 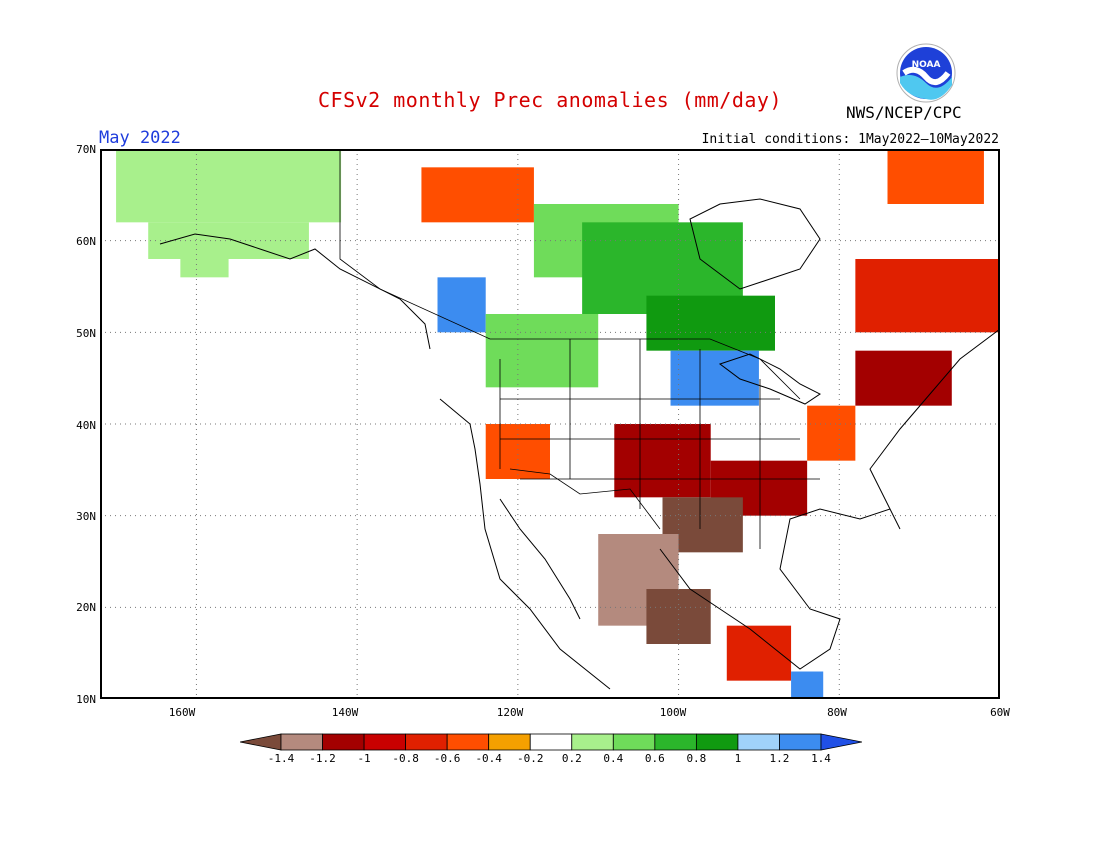 I want to click on colorbar-label: 0.6, so click(x=654, y=758).